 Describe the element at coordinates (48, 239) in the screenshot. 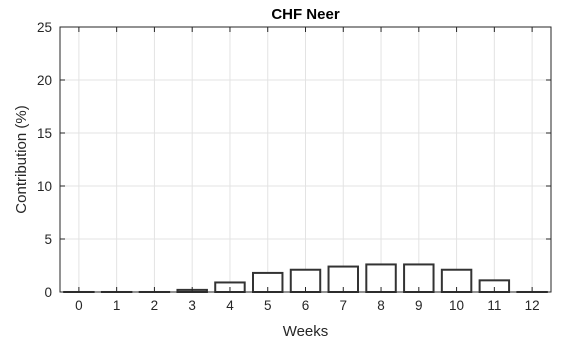

I see `y-tick-label: 5` at that location.